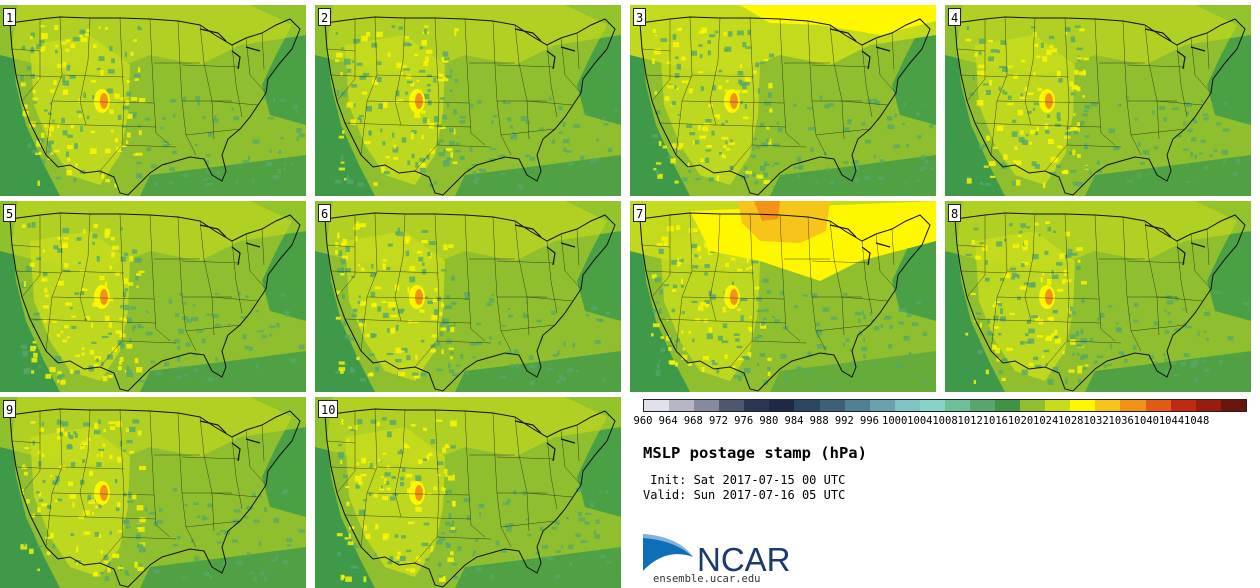 The image size is (1260, 588). I want to click on map-panel-8: 8, so click(1098, 296).